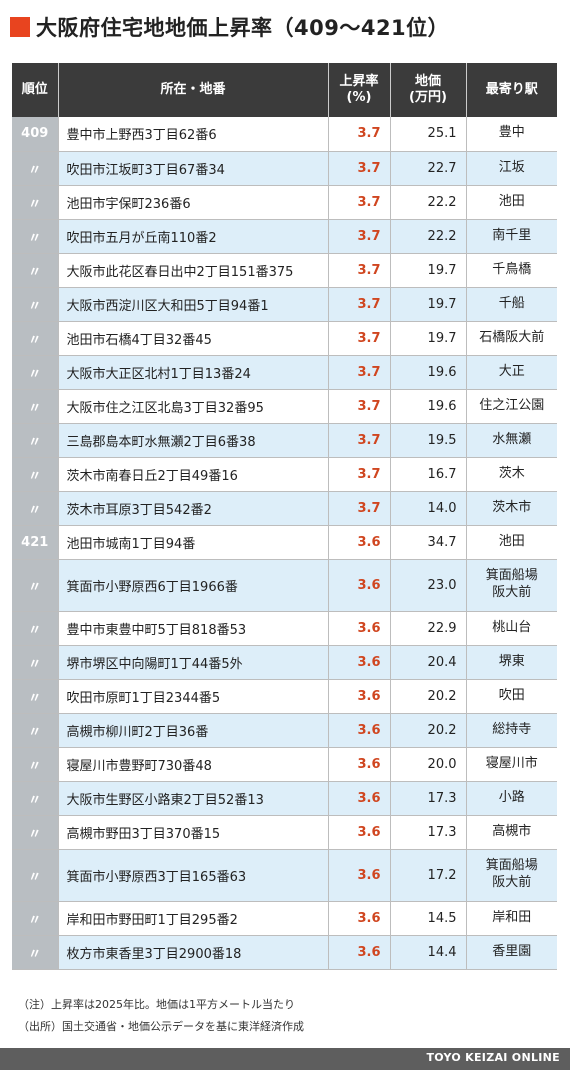  What do you see at coordinates (193, 585) in the screenshot?
I see `cell-address: 箕面市小野原西6丁目1966番` at bounding box center [193, 585].